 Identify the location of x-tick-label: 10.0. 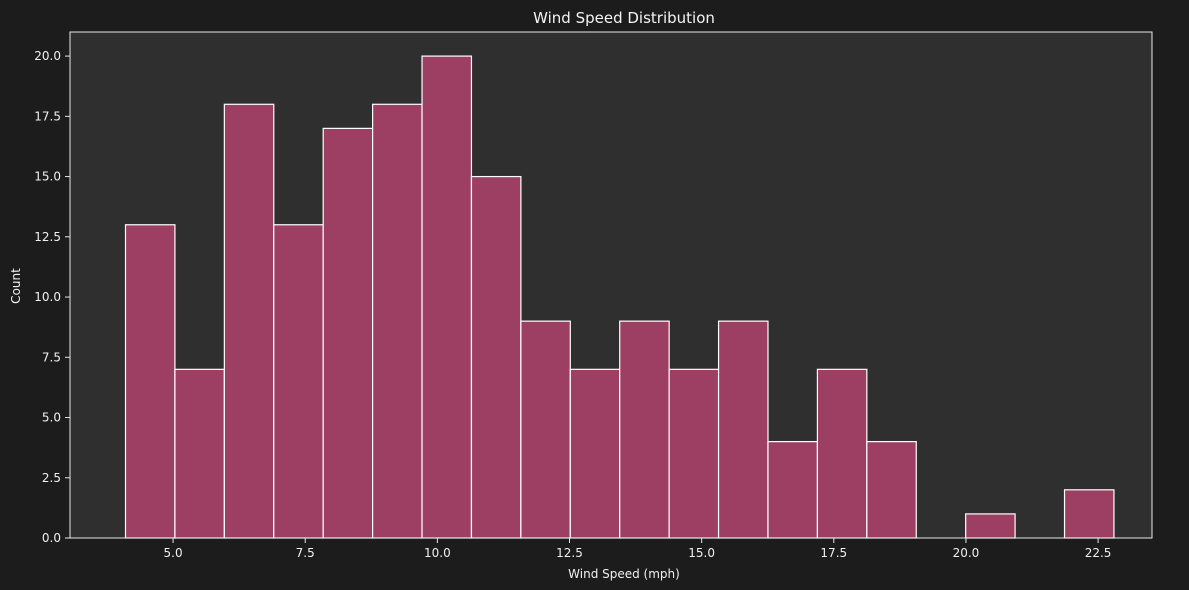
(437, 553).